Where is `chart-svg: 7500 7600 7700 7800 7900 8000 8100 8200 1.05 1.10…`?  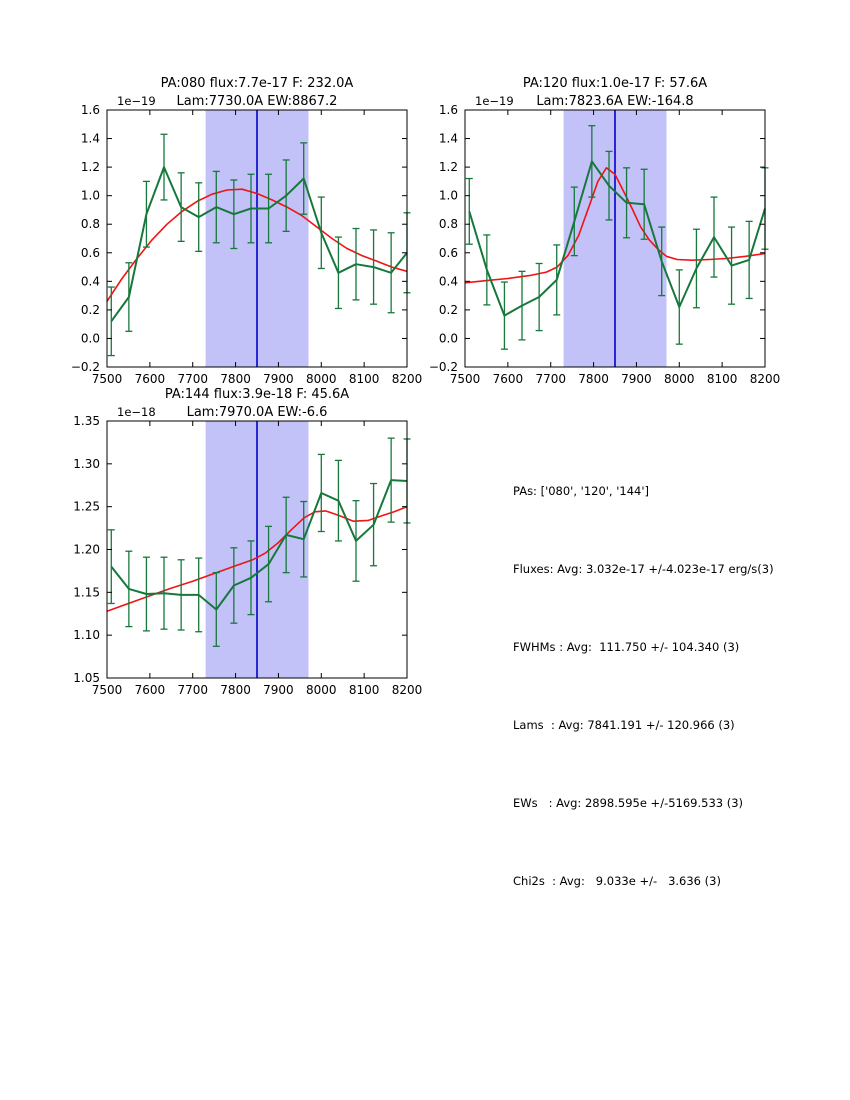
chart-svg: 7500 7600 7700 7800 7900 8000 8100 8200 1.05 1.10… is located at coordinates (248, 542).